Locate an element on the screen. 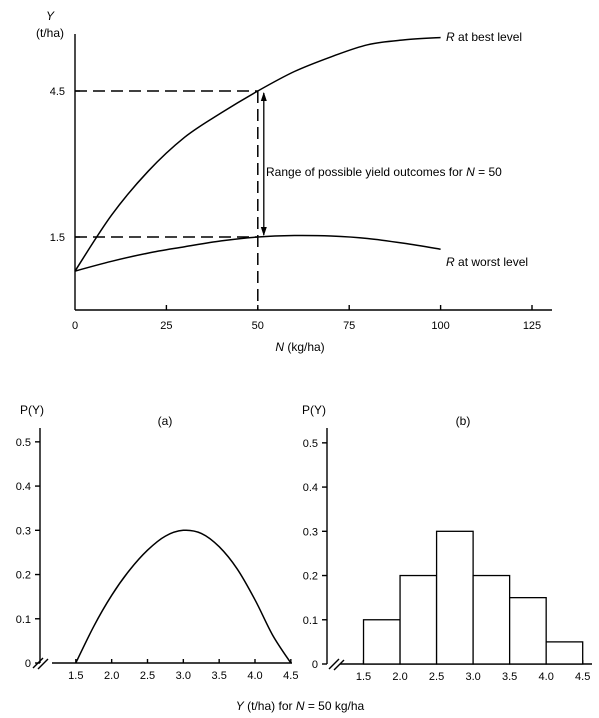 Image resolution: width=599 pixels, height=718 pixels. a-y-label: P(Y) is located at coordinates (32, 410).